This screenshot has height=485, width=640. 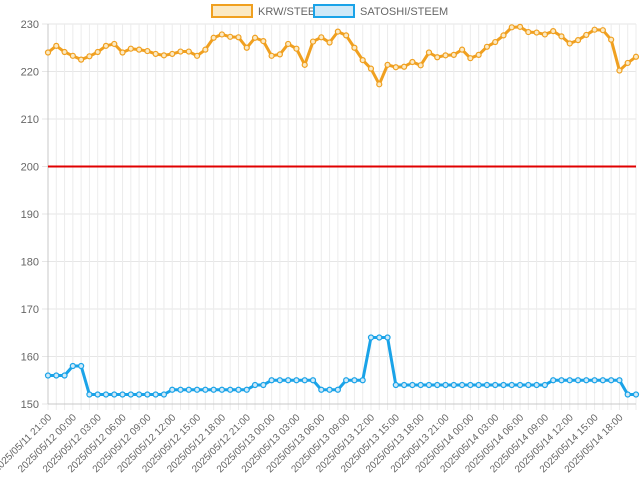 What do you see at coordinates (30, 358) in the screenshot?
I see `y-tick-label: 160` at bounding box center [30, 358].